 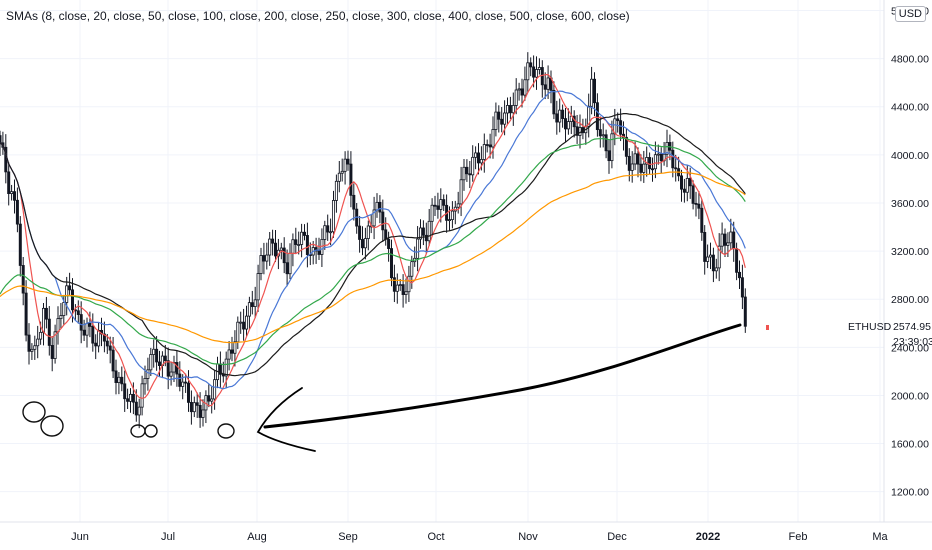 What do you see at coordinates (617, 537) in the screenshot?
I see `time-tick-label: Dec` at bounding box center [617, 537].